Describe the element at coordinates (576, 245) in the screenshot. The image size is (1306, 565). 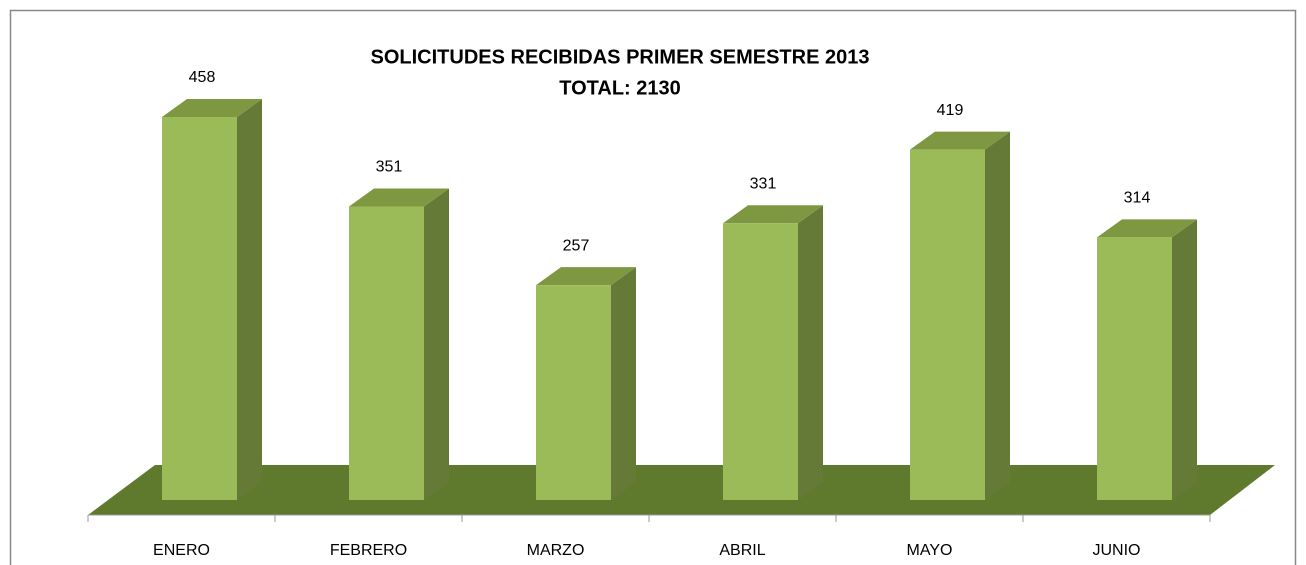
I see `data-label: 257` at that location.